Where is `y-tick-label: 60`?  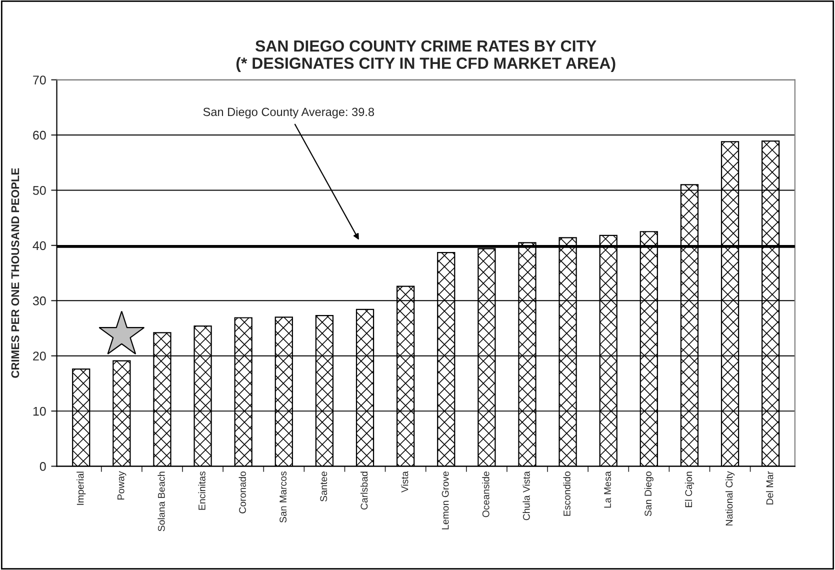 y-tick-label: 60 is located at coordinates (39, 135).